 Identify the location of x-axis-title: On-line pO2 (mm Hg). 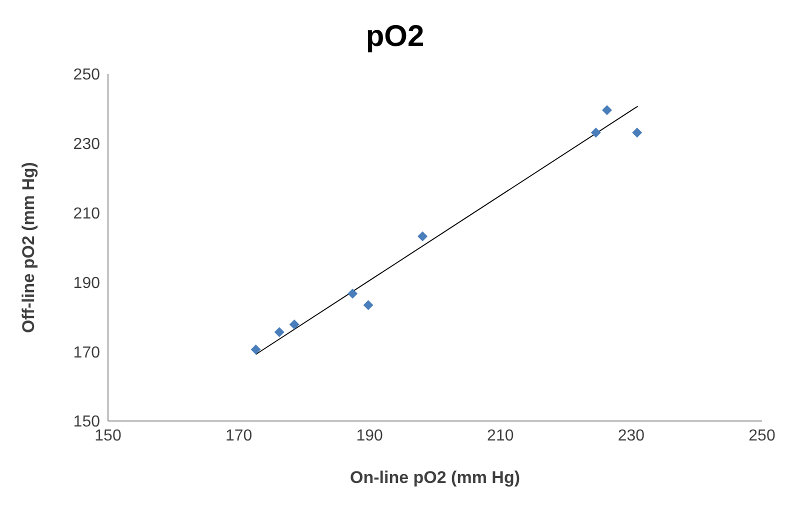
(435, 477).